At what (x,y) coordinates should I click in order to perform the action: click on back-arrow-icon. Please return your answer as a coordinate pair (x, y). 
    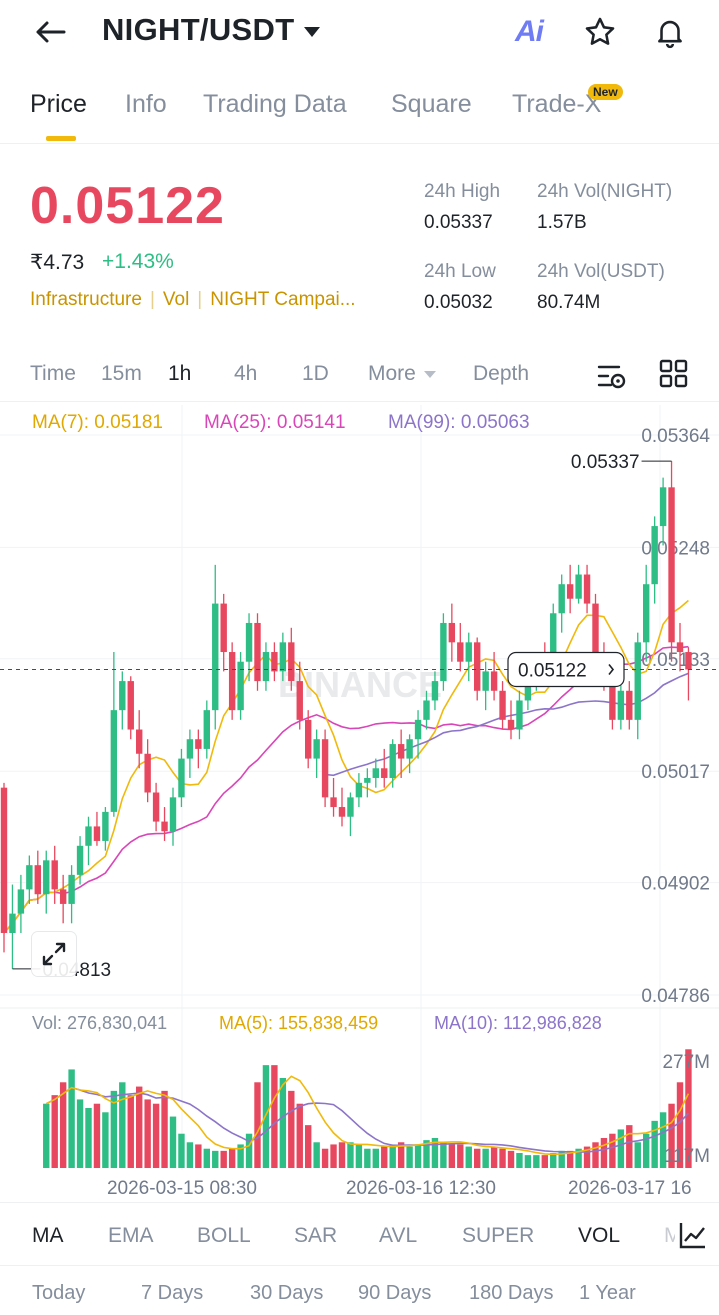
    Looking at the image, I should click on (50, 32).